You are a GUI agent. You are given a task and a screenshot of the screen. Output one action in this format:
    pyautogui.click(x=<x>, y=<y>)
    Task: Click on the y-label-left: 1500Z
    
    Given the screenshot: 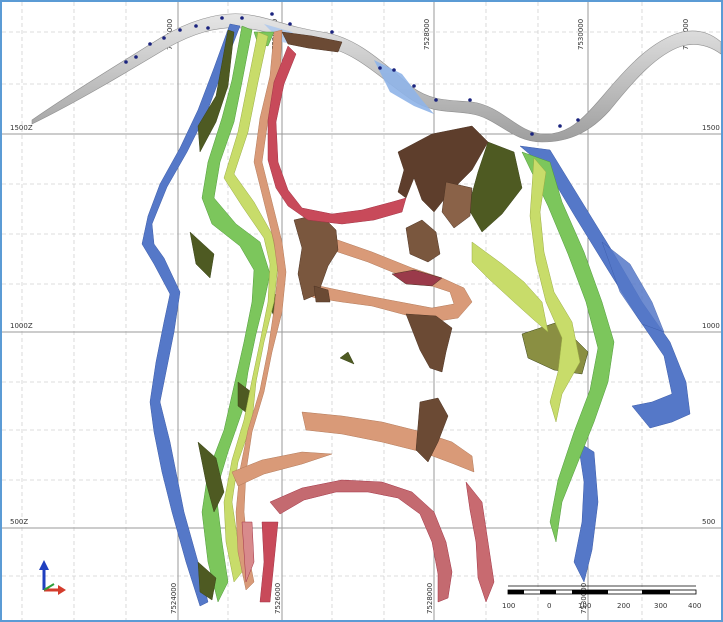 What is the action you would take?
    pyautogui.click(x=21, y=128)
    